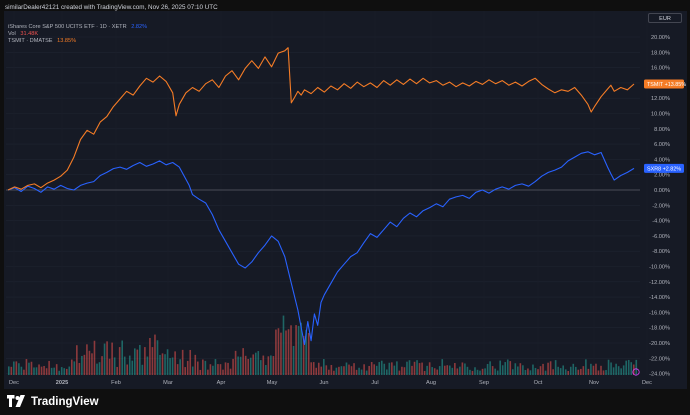 This screenshot has height=415, width=690. What do you see at coordinates (77, 34) in the screenshot?
I see `legend-volume-row: Vol 31.48K` at bounding box center [77, 34].